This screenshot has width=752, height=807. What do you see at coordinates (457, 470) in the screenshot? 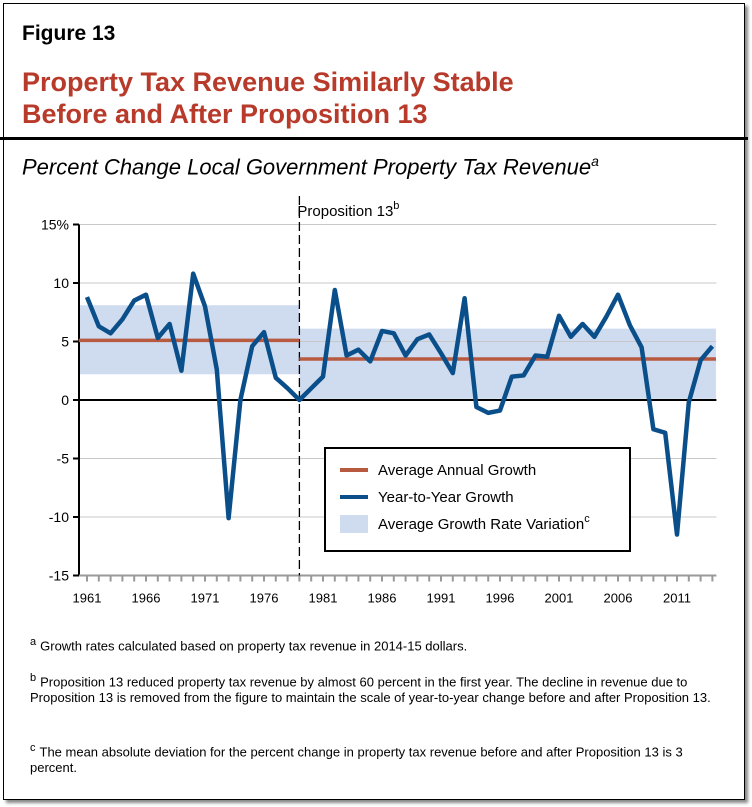
I see `legend-label: Average Annual Growth` at bounding box center [457, 470].